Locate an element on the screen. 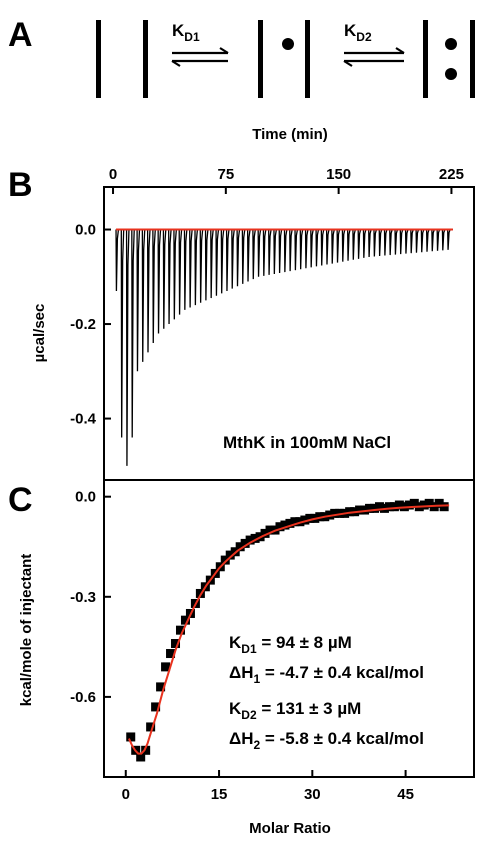  fit-parameter: KD1 = 94 ± 8 µM is located at coordinates (290, 644).